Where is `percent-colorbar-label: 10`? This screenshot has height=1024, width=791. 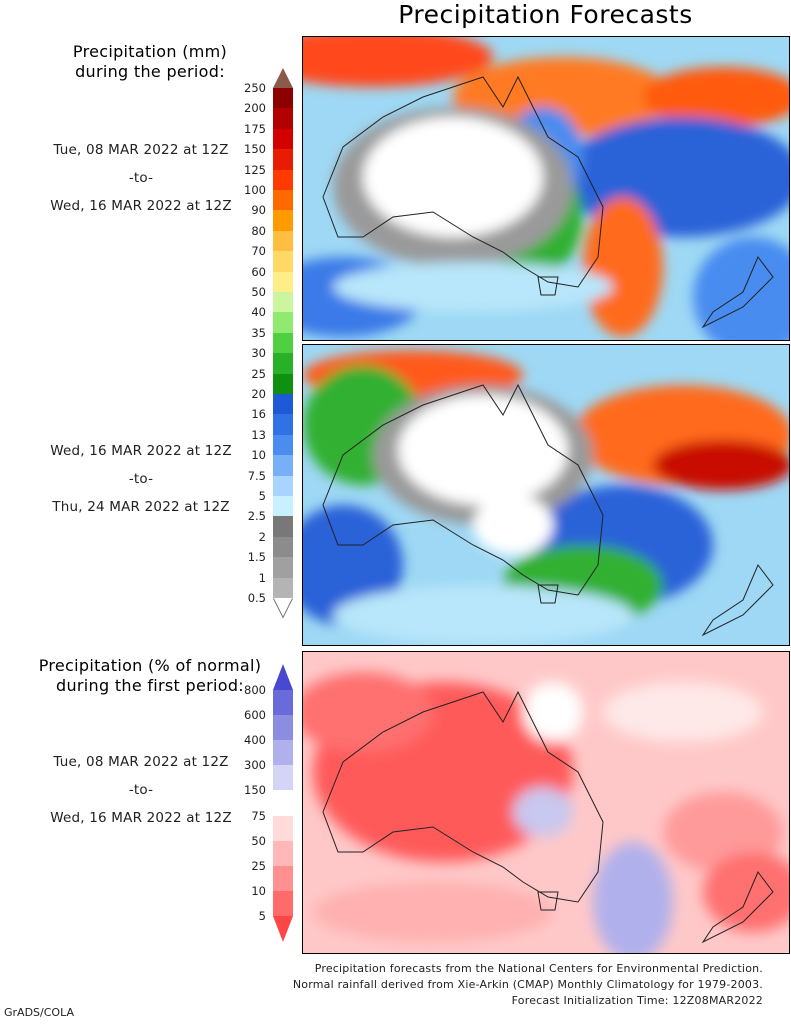
percent-colorbar-label: 10 is located at coordinates (258, 890).